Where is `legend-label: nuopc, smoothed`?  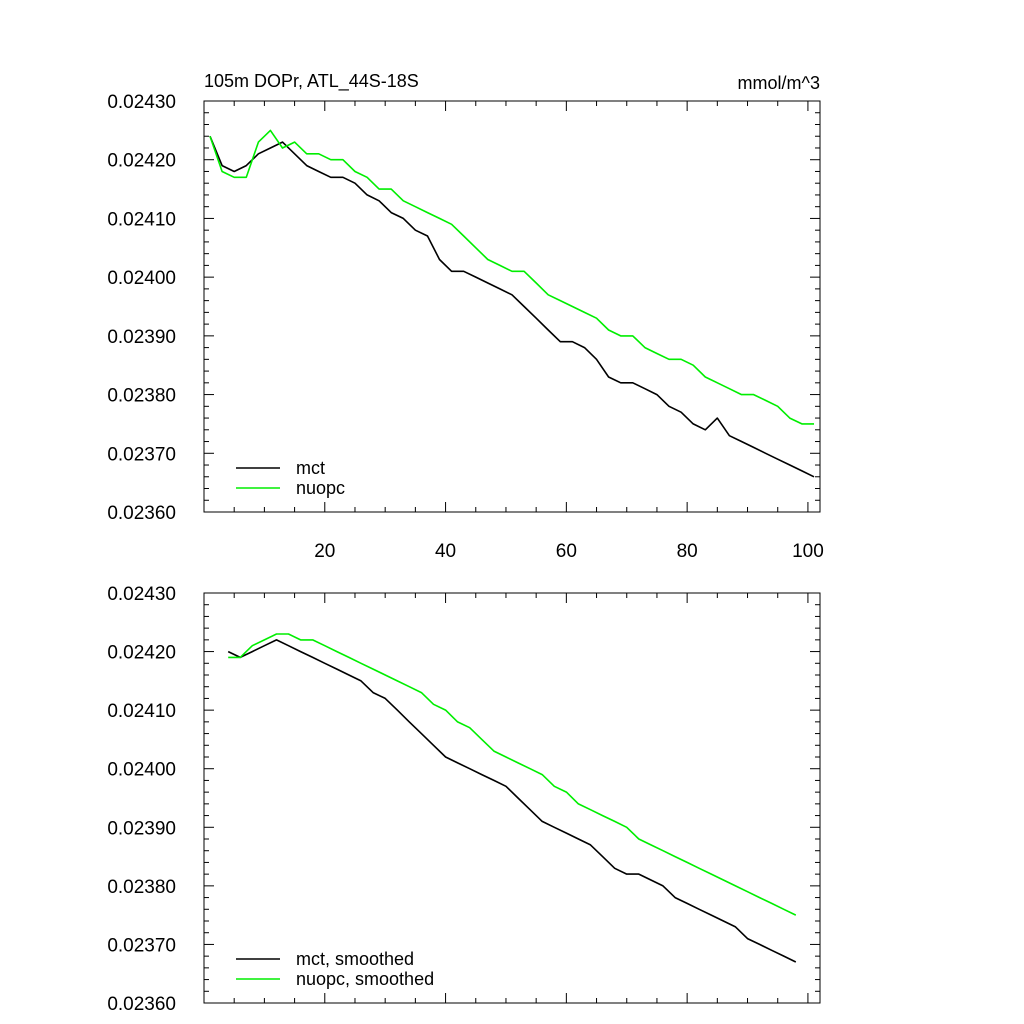
legend-label: nuopc, smoothed is located at coordinates (365, 979).